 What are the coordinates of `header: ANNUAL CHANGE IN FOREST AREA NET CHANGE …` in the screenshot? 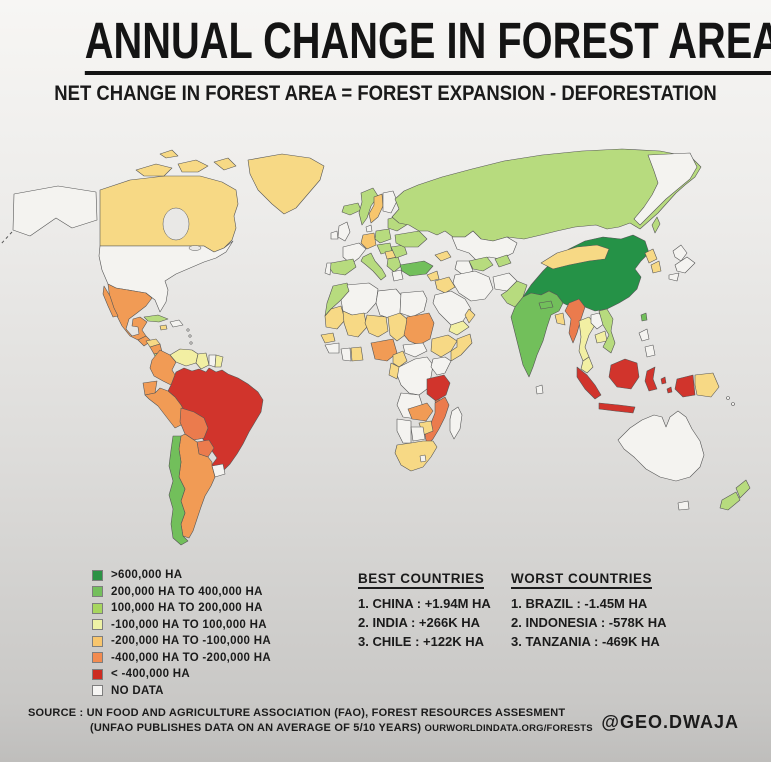 It's located at (385, 60).